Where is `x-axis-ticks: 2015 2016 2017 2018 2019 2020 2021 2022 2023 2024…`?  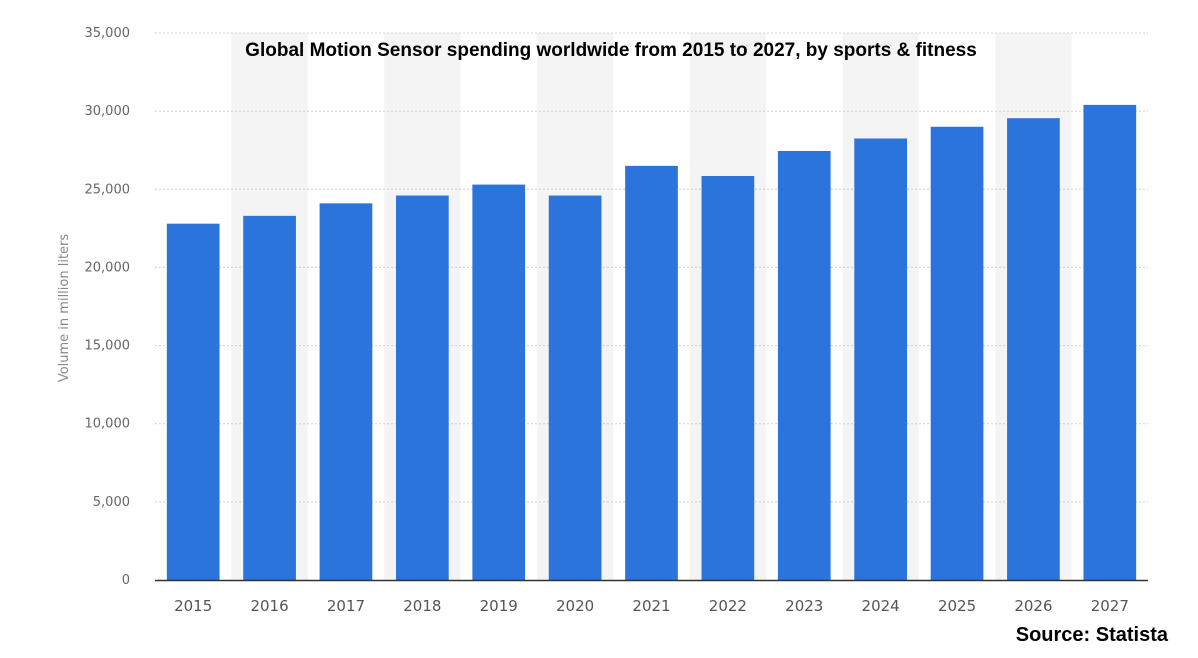 x-axis-ticks: 2015 2016 2017 2018 2019 2020 2021 2022 2023 2024… is located at coordinates (651, 606).